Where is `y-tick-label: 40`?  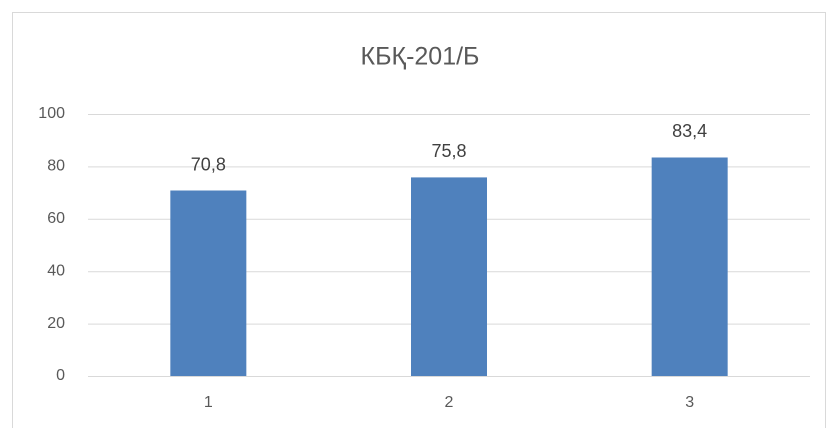 y-tick-label: 40 is located at coordinates (56, 270).